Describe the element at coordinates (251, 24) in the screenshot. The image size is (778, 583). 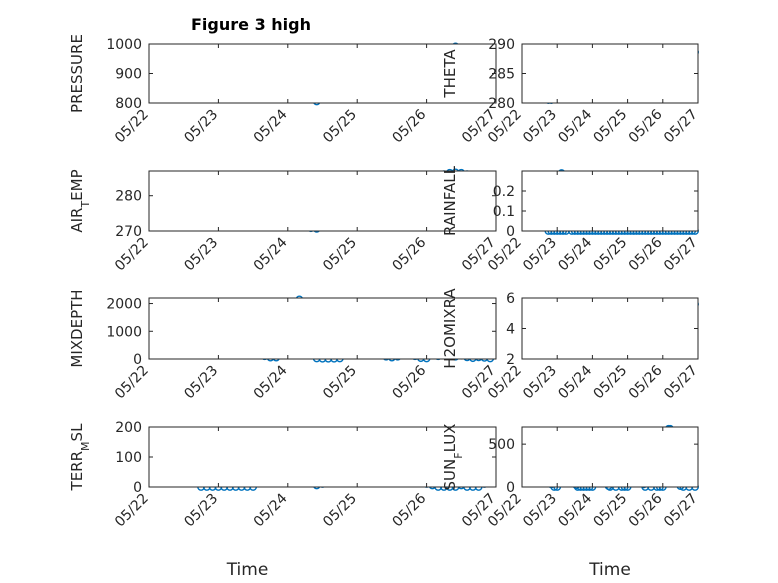
I see `figure-title: Figure 3 high` at that location.